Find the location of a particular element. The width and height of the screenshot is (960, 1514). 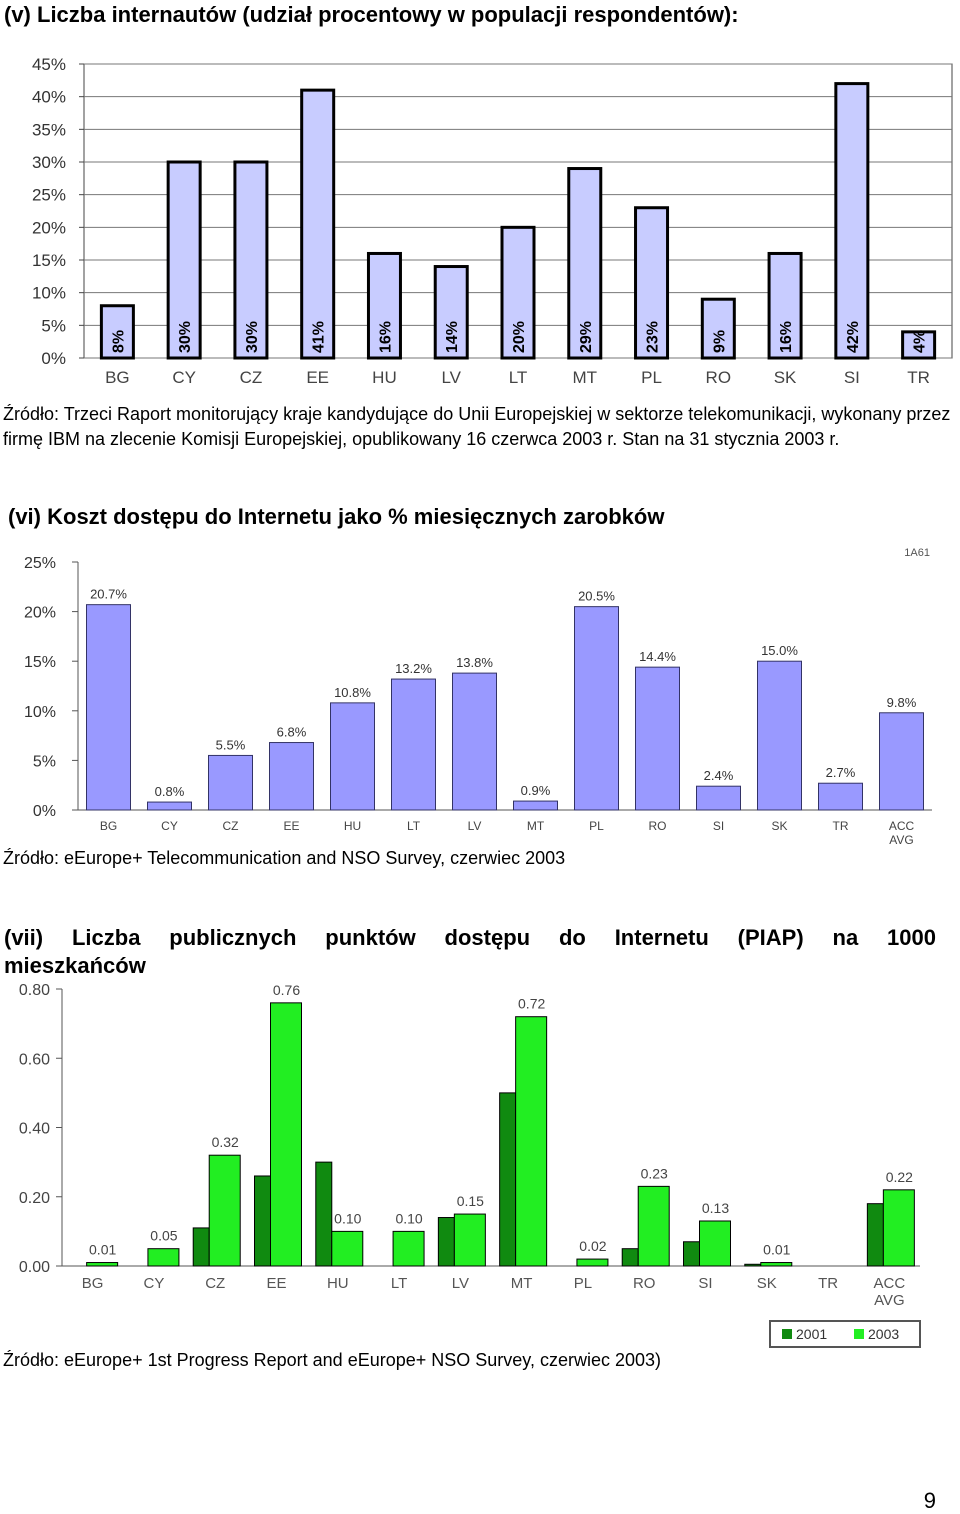

data-label: 9% is located at coordinates (719, 341).